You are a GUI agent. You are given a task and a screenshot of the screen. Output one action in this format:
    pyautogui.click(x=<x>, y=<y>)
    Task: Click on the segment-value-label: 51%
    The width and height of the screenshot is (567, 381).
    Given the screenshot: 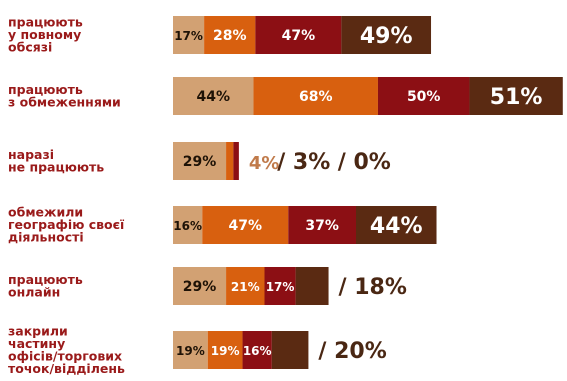 What is the action you would take?
    pyautogui.click(x=516, y=97)
    